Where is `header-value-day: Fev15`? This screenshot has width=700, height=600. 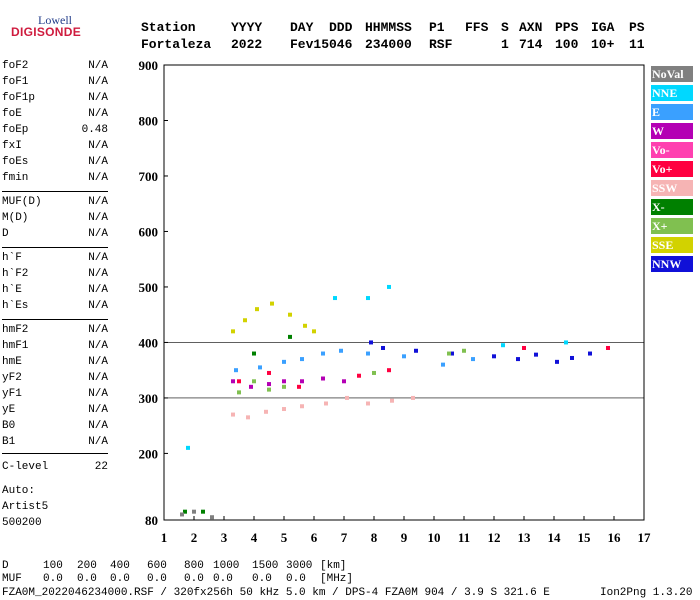
header-value-day: Fev15 is located at coordinates (310, 44).